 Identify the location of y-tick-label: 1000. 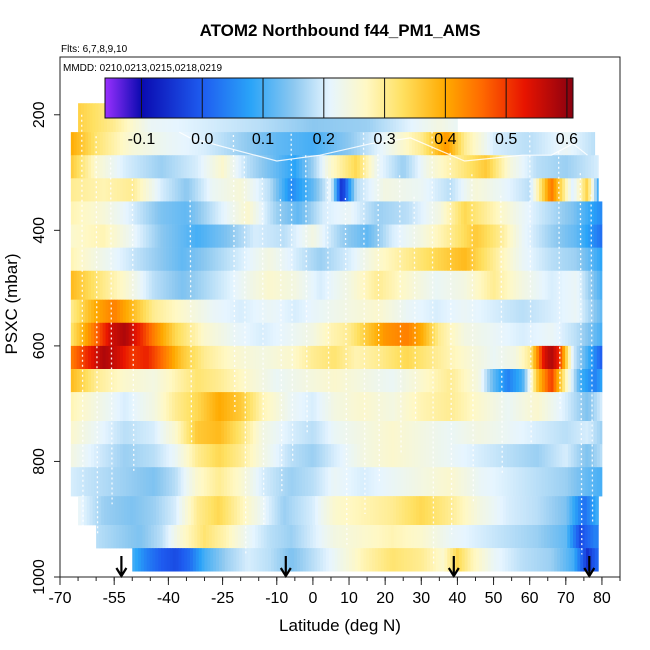
(39, 577).